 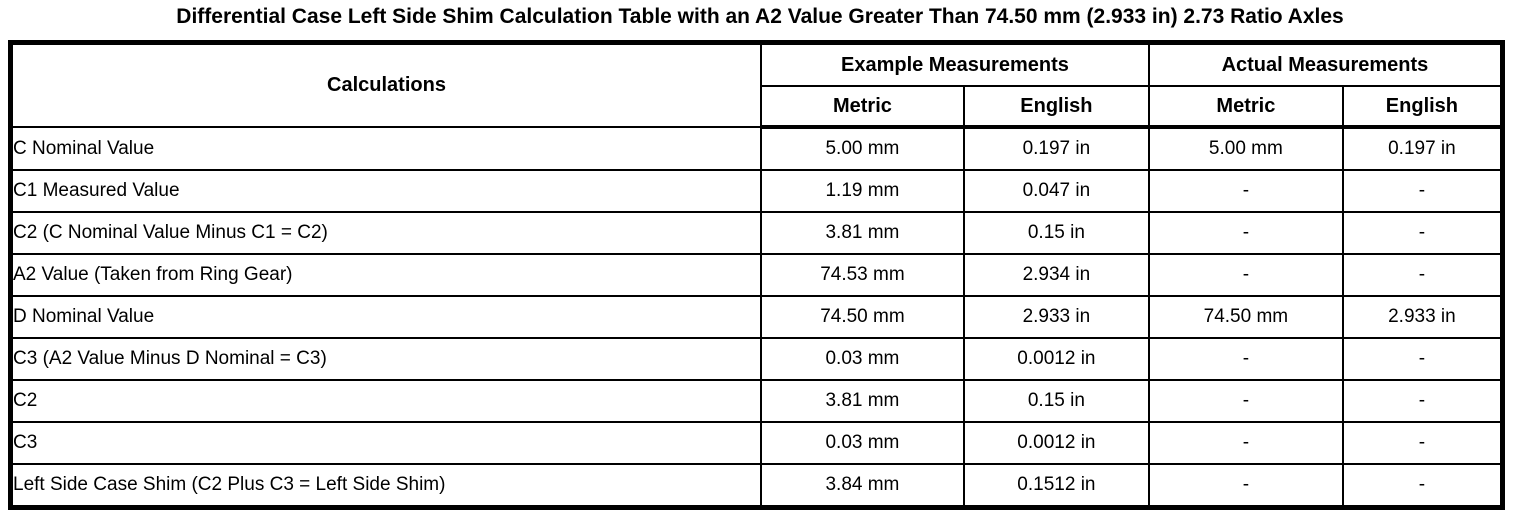 I want to click on column-header-calculations: Calculations, so click(x=385, y=84).